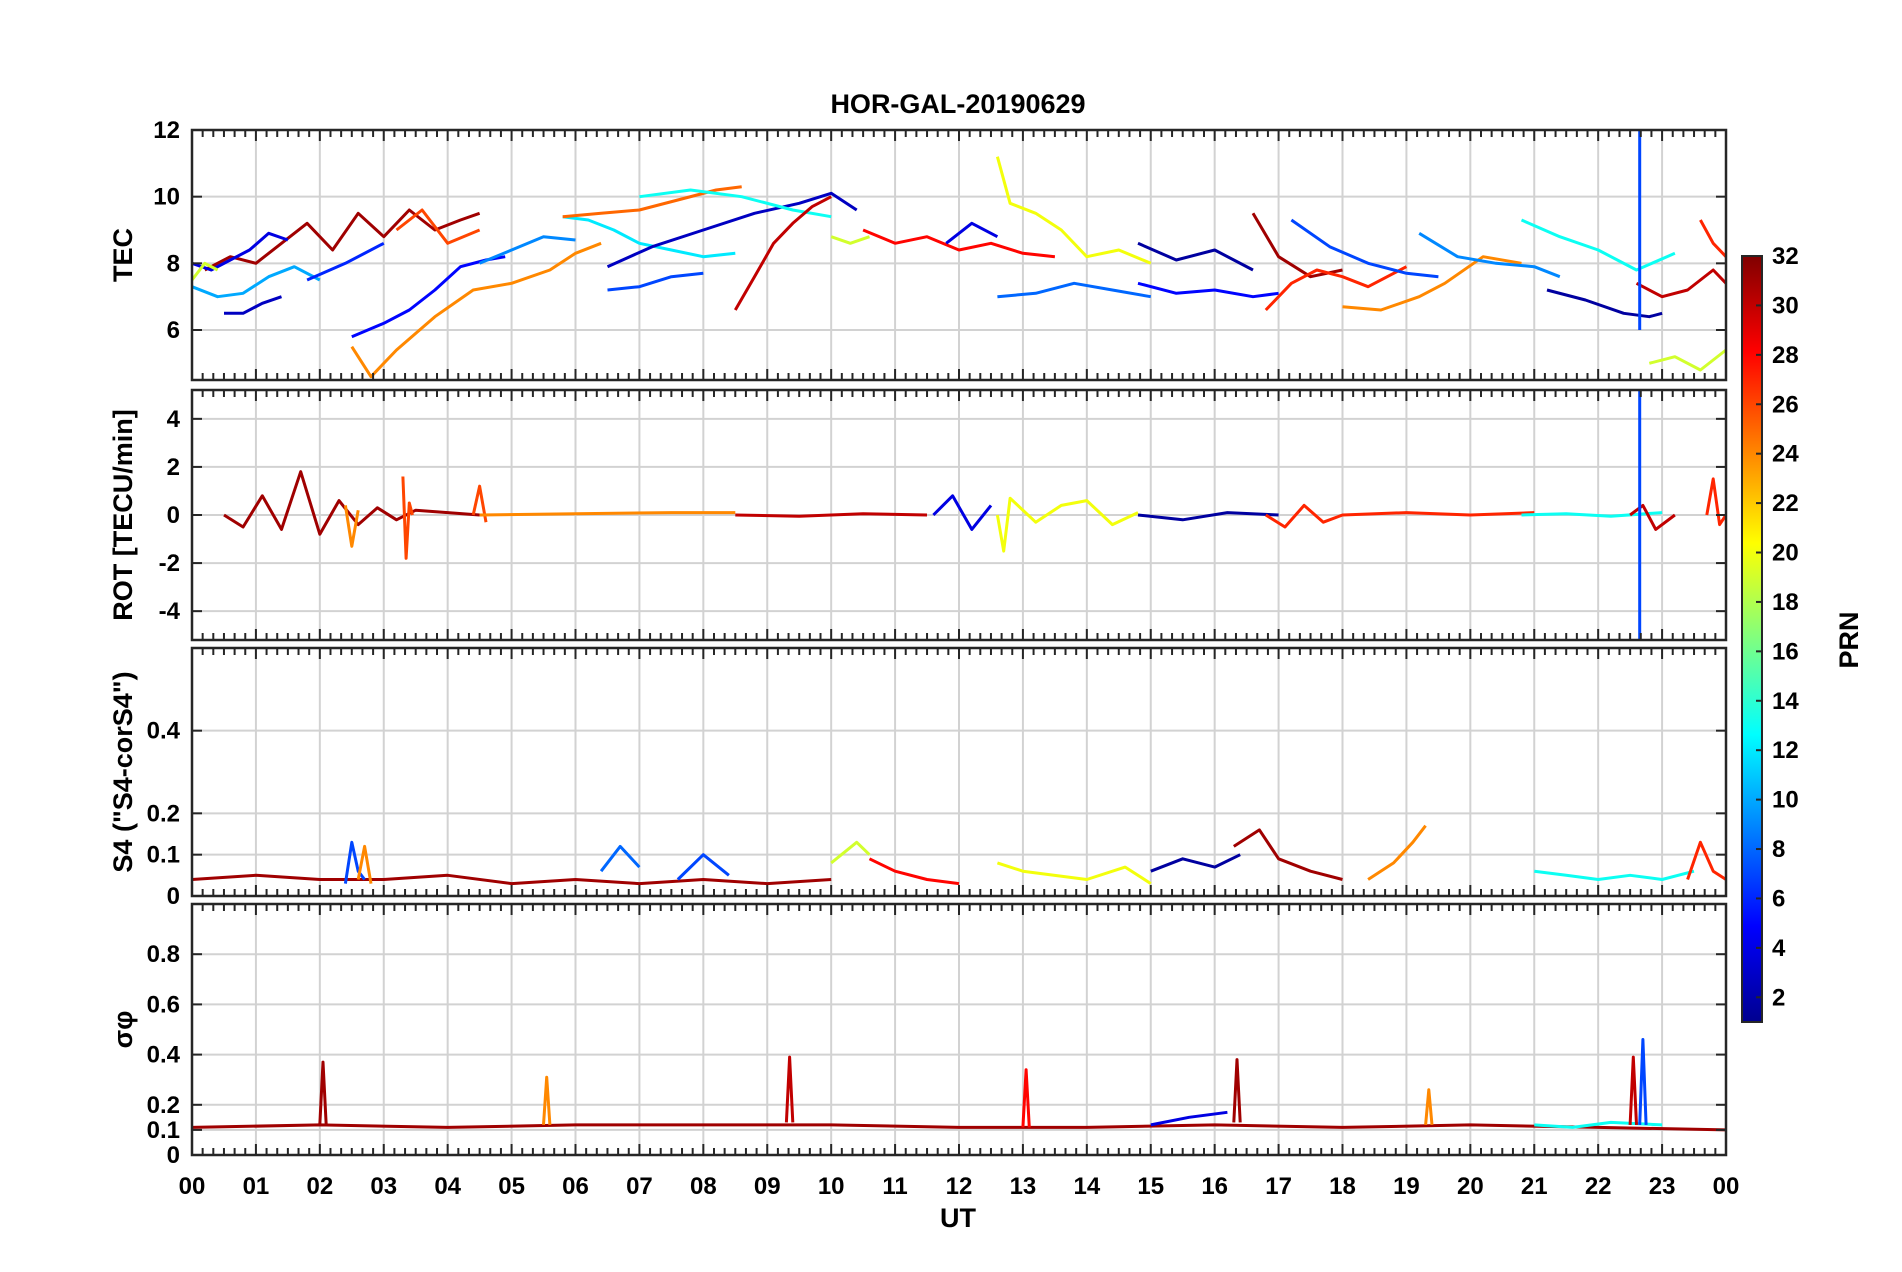 Image resolution: width=1902 pixels, height=1272 pixels. What do you see at coordinates (1214, 1186) in the screenshot?
I see `x-tick-label: 16` at bounding box center [1214, 1186].